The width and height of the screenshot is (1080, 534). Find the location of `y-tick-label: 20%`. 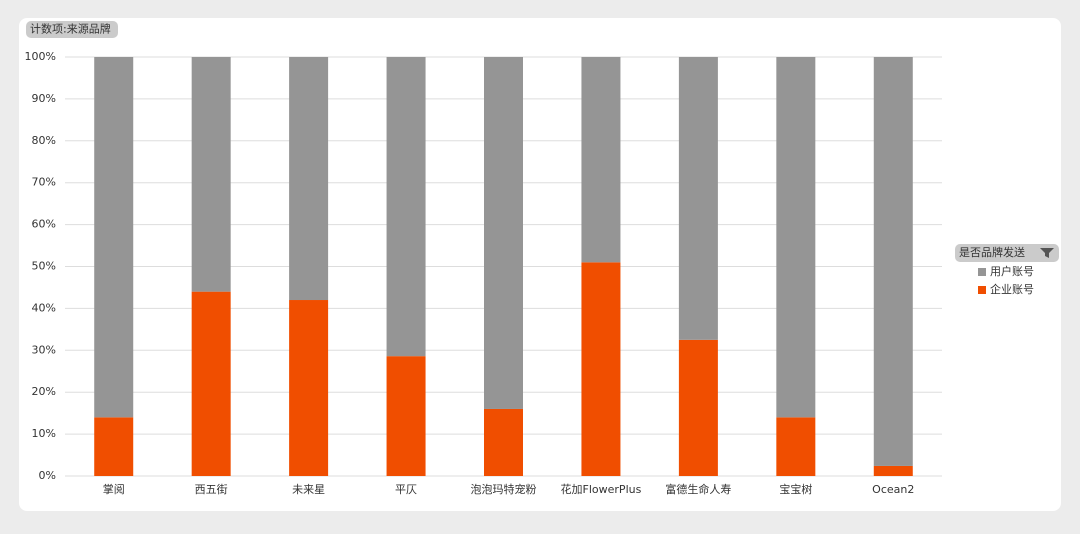

y-tick-label: 20% is located at coordinates (44, 391).